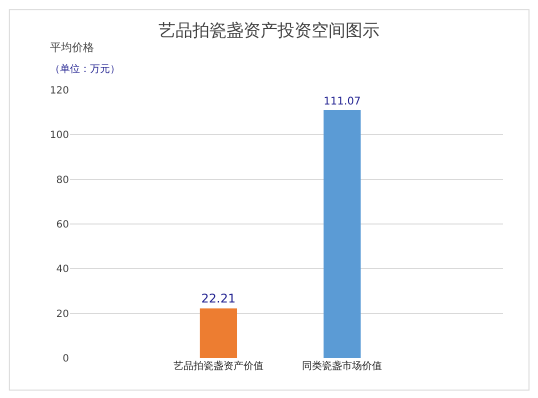  Describe the element at coordinates (59, 91) in the screenshot. I see `y-tick-label: 120` at that location.